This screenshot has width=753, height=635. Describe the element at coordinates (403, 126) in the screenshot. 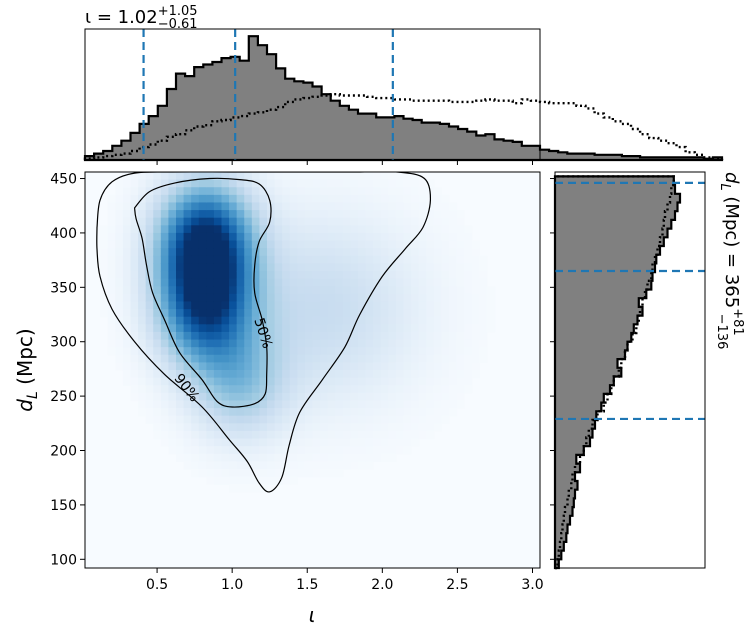

I see `top-dotted-histogram` at that location.